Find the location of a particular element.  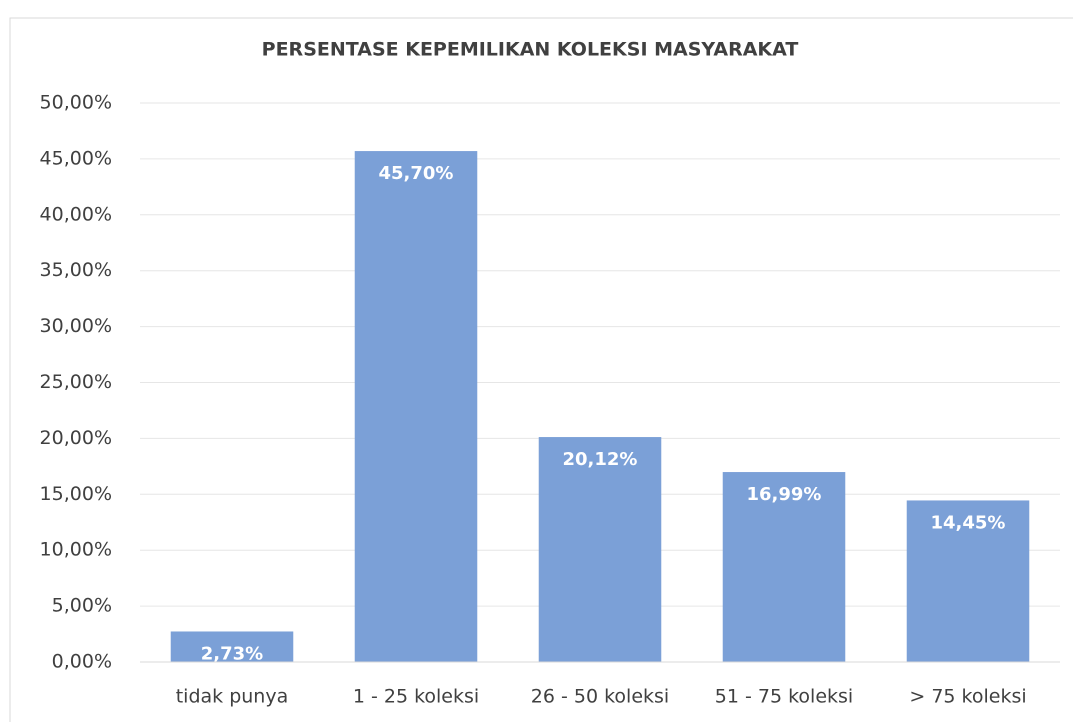

value-label: 16,99% is located at coordinates (784, 494).